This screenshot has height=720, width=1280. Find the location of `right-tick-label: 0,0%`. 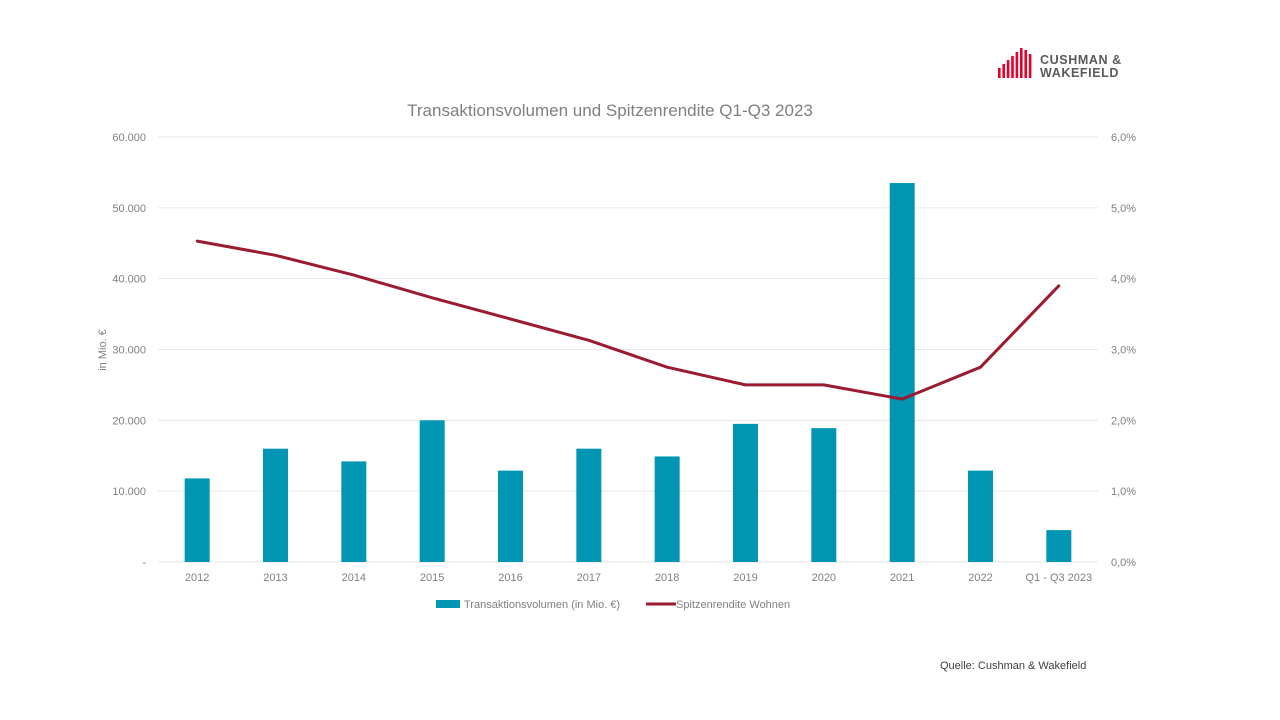

right-tick-label: 0,0% is located at coordinates (1123, 563).